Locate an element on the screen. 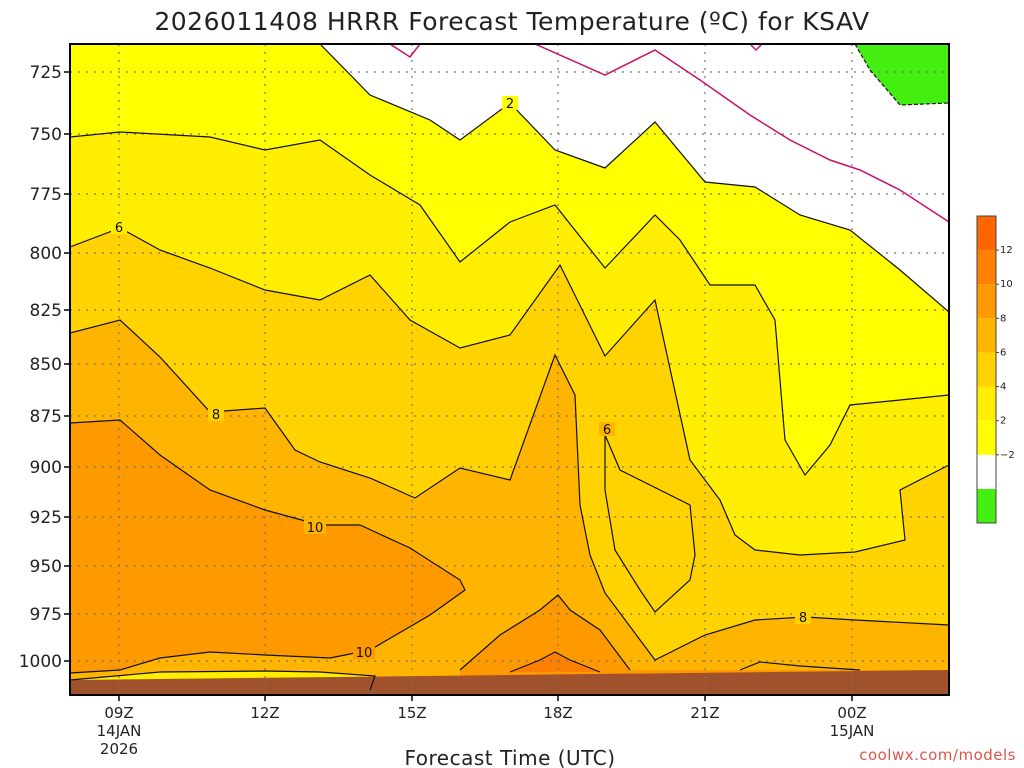  colorbar: 12 10 8 6 4 2 −2 is located at coordinates (995, 369).